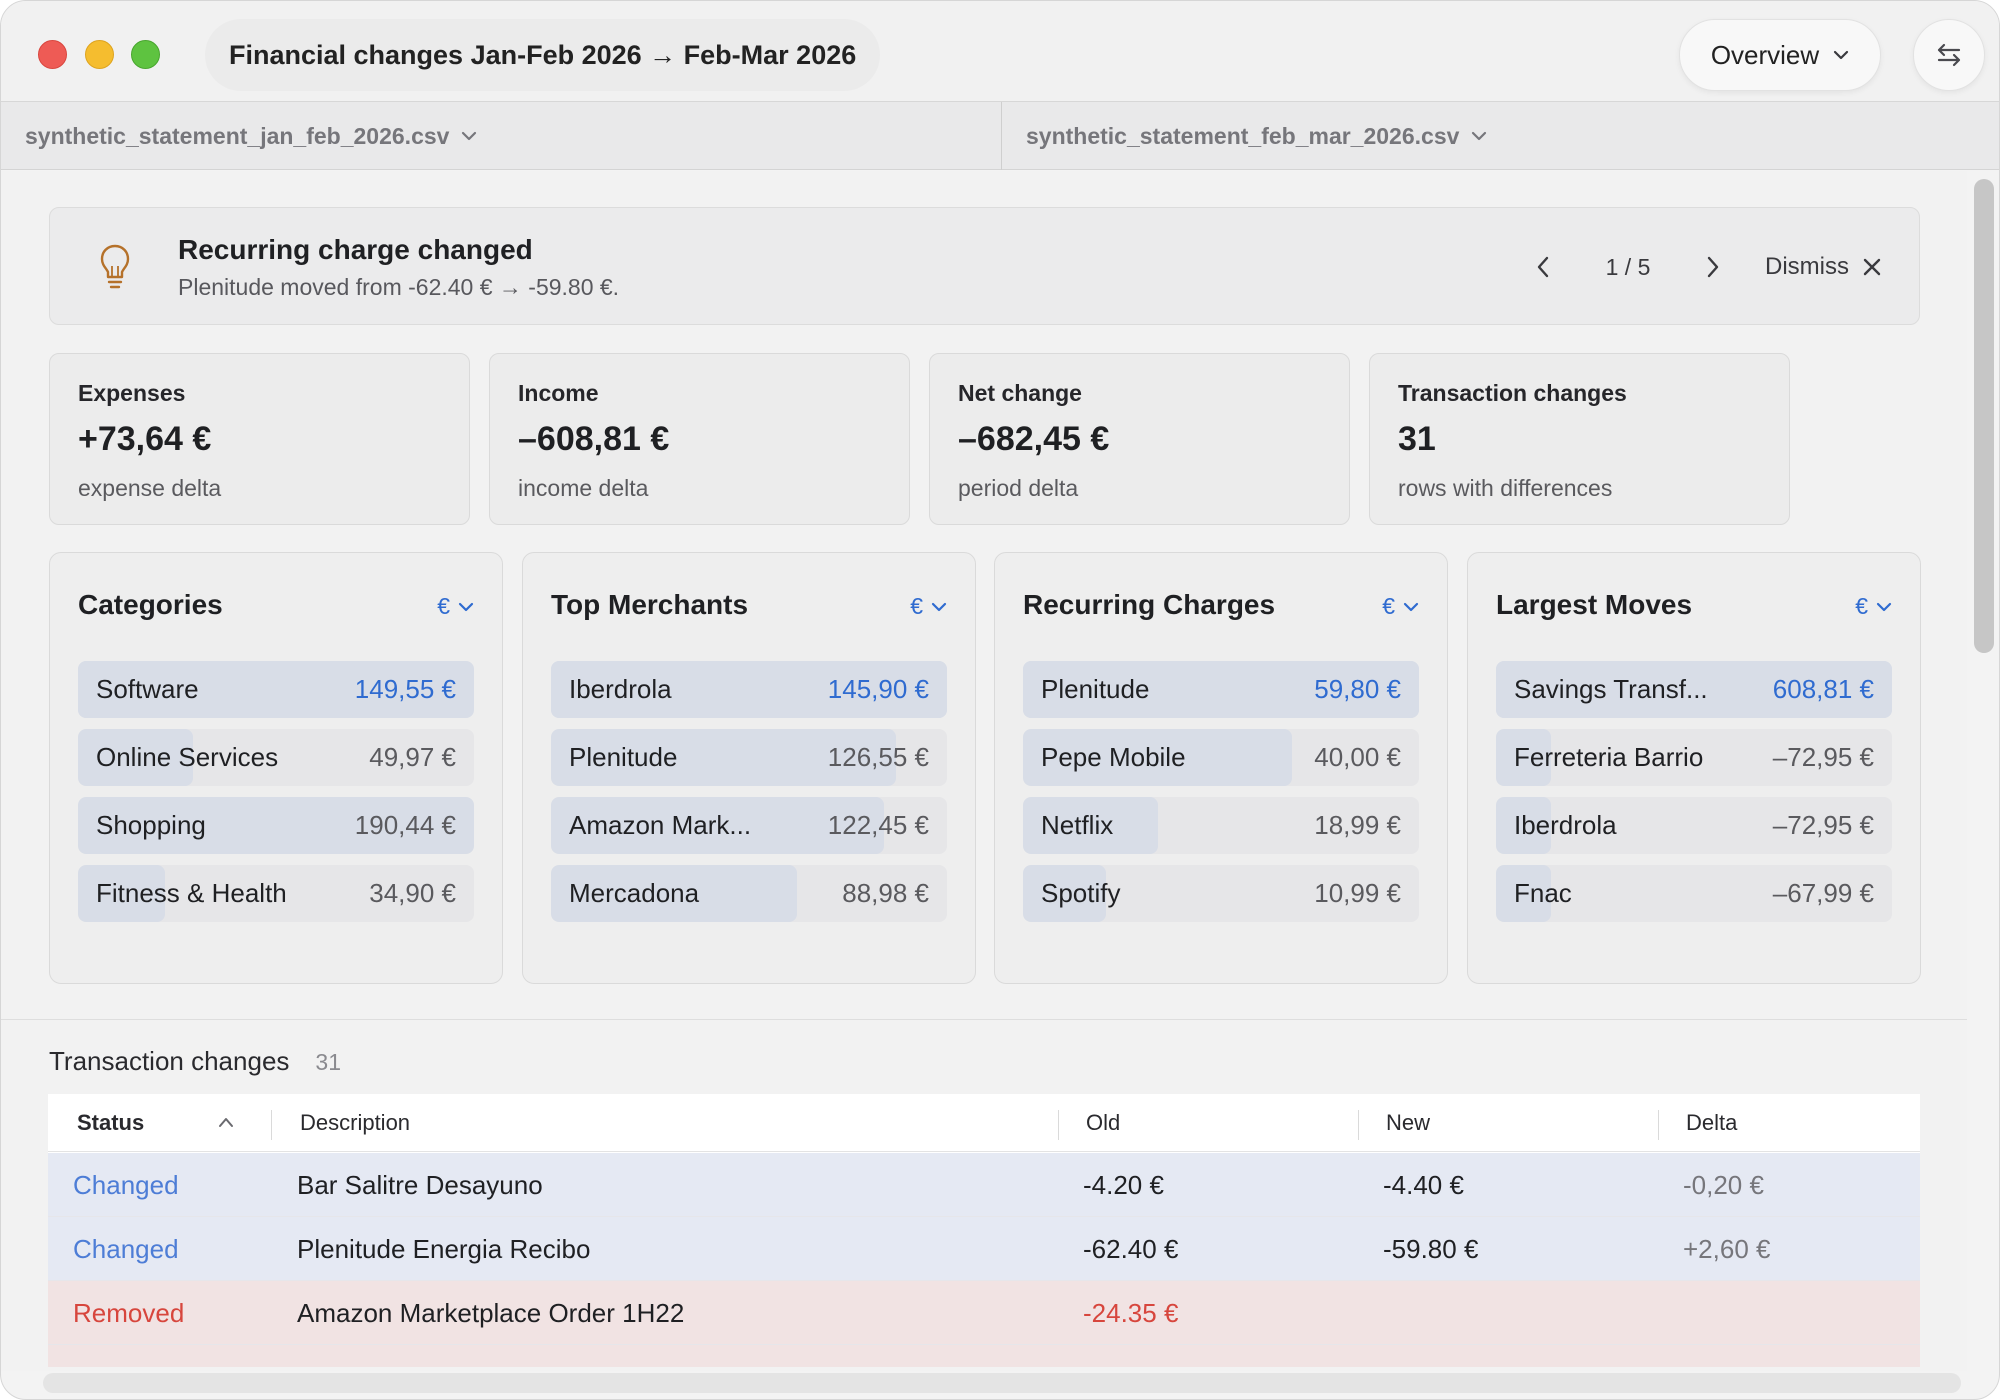  I want to click on list-item: Savings Transf... 608,81 €, so click(1694, 689).